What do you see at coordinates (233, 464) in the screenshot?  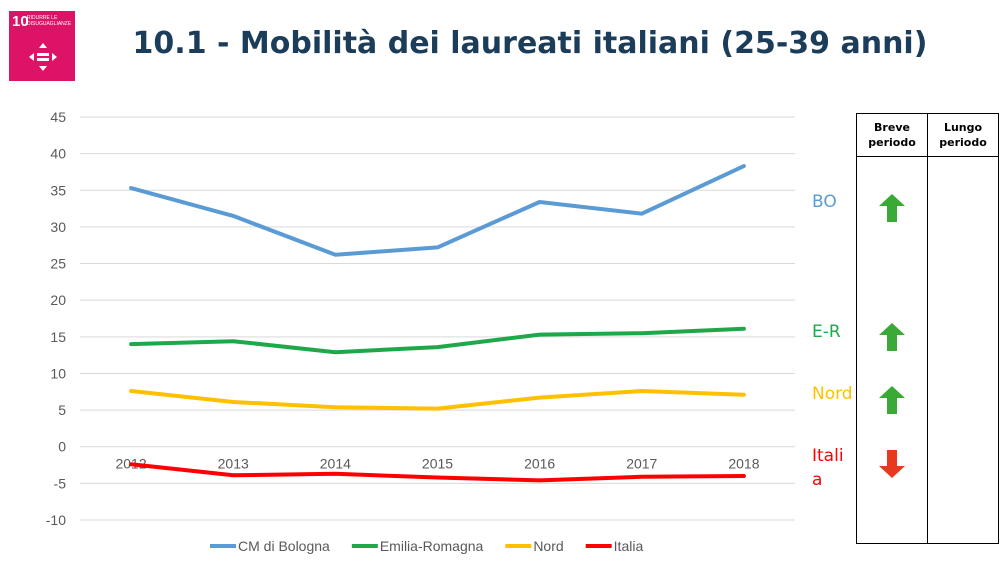 I see `x-tick-label: 2013` at bounding box center [233, 464].